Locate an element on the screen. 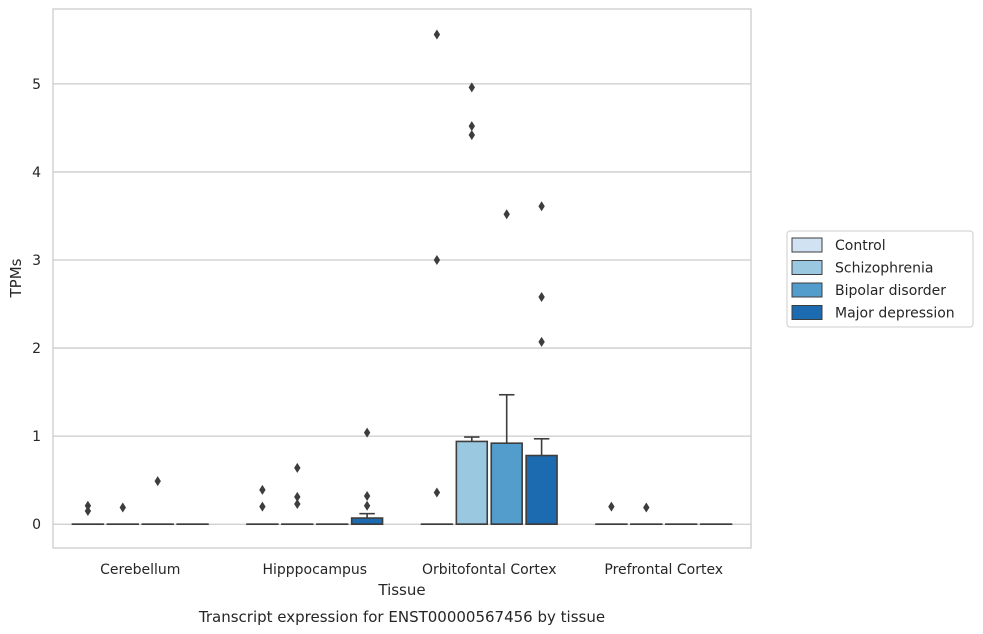 The image size is (983, 634). y-axis-label: TPMs is located at coordinates (16, 278).